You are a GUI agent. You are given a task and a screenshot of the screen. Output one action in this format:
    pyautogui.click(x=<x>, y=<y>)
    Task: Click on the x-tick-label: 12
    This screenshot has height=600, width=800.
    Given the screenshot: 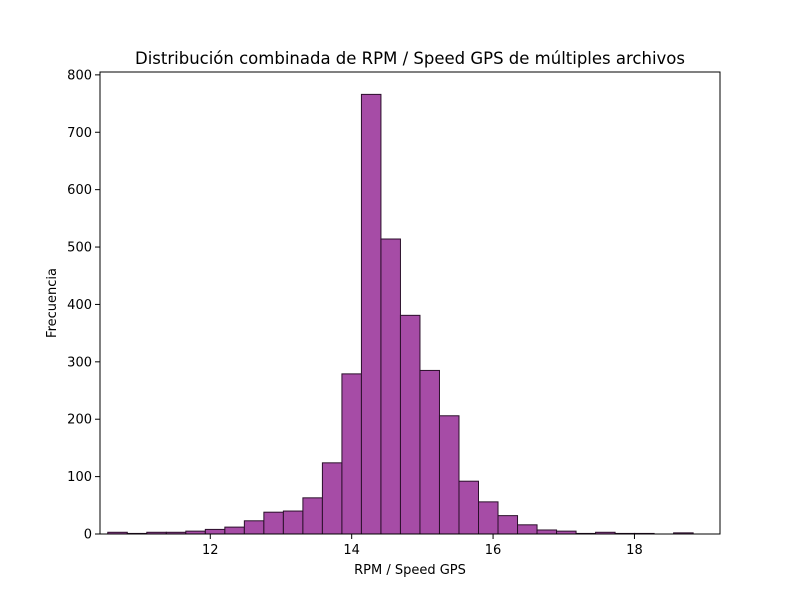 What is the action you would take?
    pyautogui.click(x=210, y=550)
    